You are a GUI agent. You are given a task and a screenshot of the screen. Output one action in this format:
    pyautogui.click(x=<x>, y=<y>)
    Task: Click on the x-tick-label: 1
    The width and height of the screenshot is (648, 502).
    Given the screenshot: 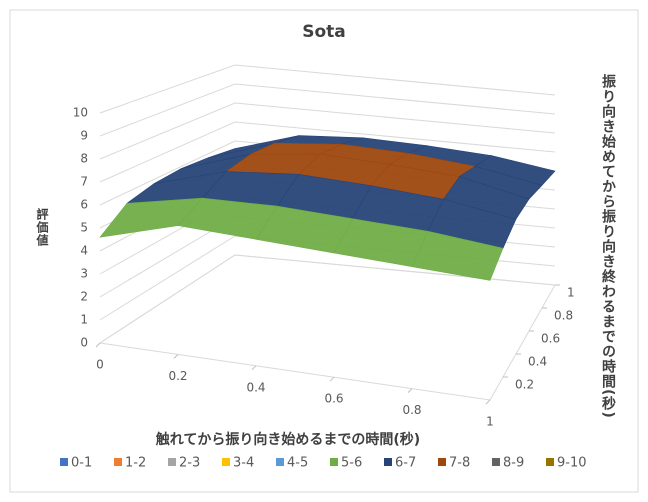 What is the action you would take?
    pyautogui.click(x=490, y=422)
    